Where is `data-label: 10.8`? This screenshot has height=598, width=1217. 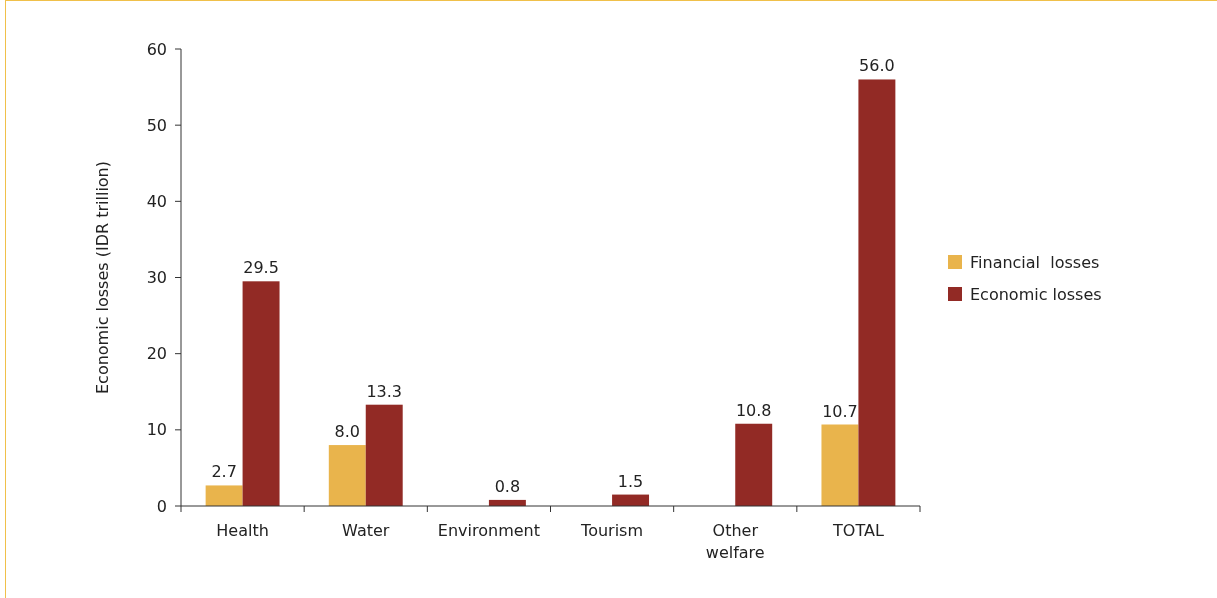 data-label: 10.8 is located at coordinates (753, 410).